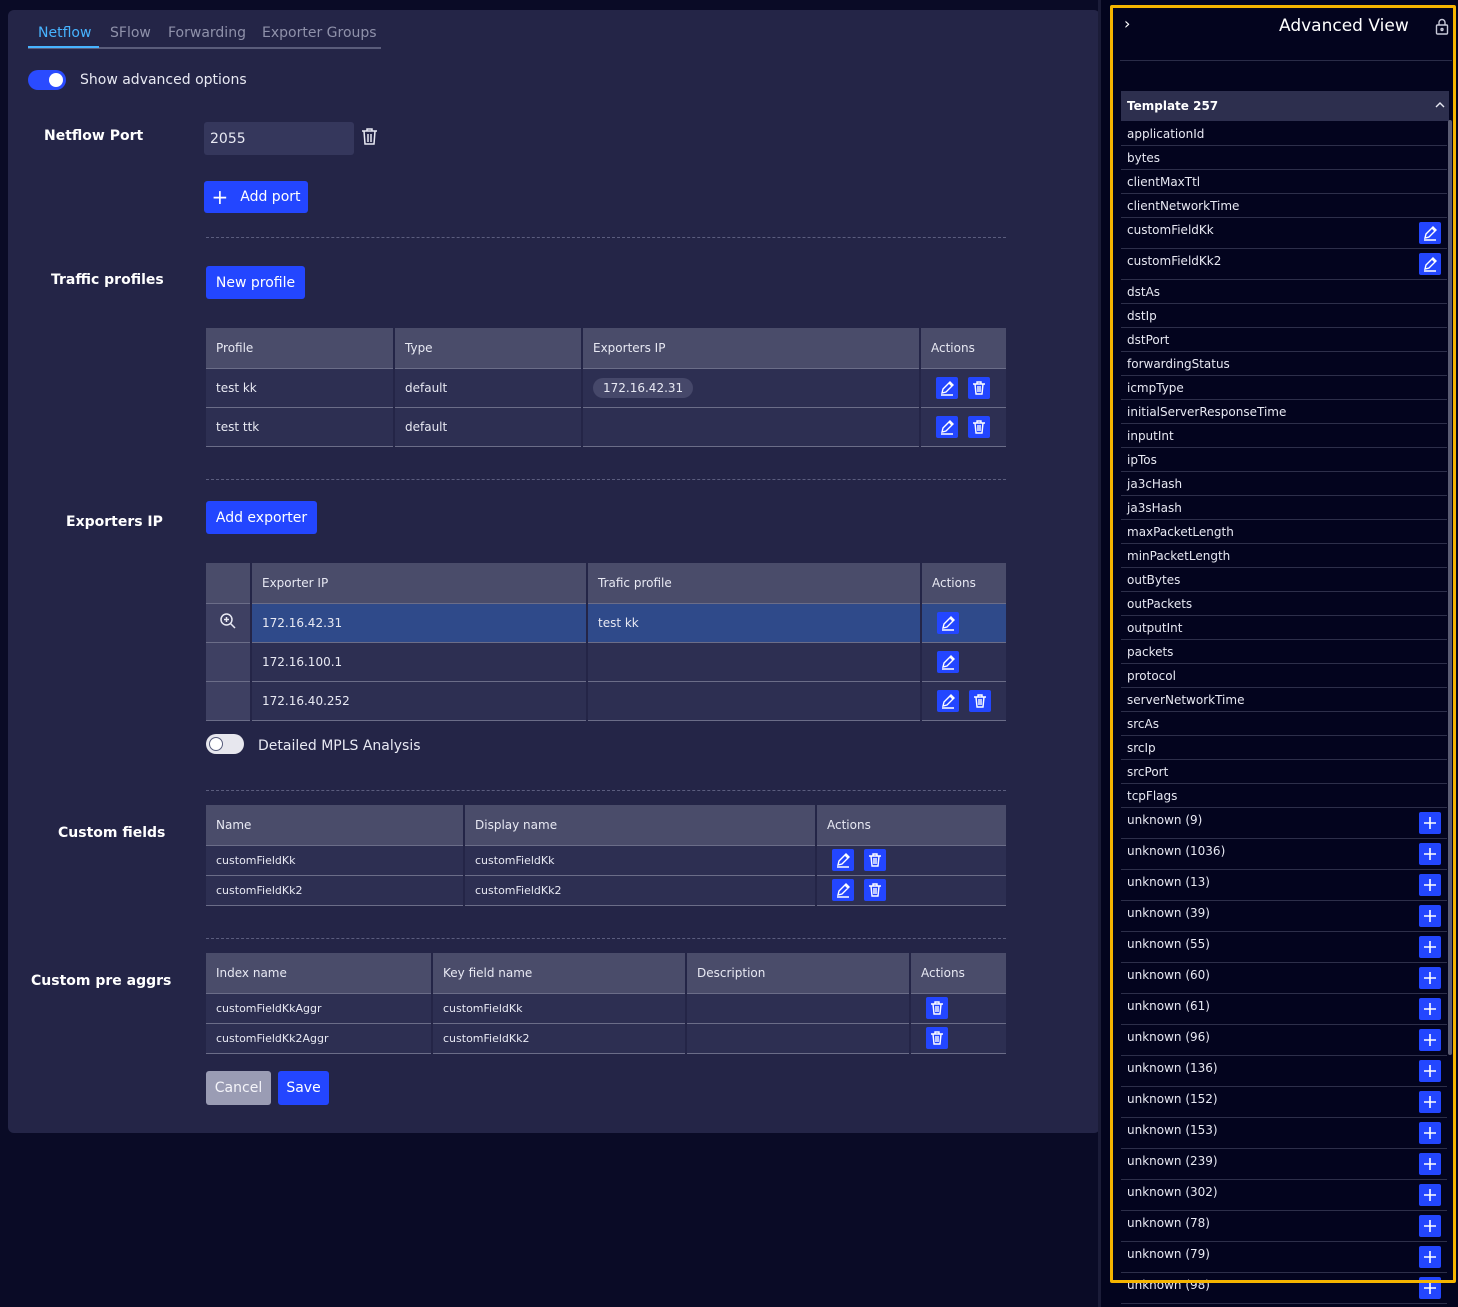 The image size is (1458, 1307). What do you see at coordinates (1127, 23) in the screenshot?
I see `collapse-chevron-icon: ›` at bounding box center [1127, 23].